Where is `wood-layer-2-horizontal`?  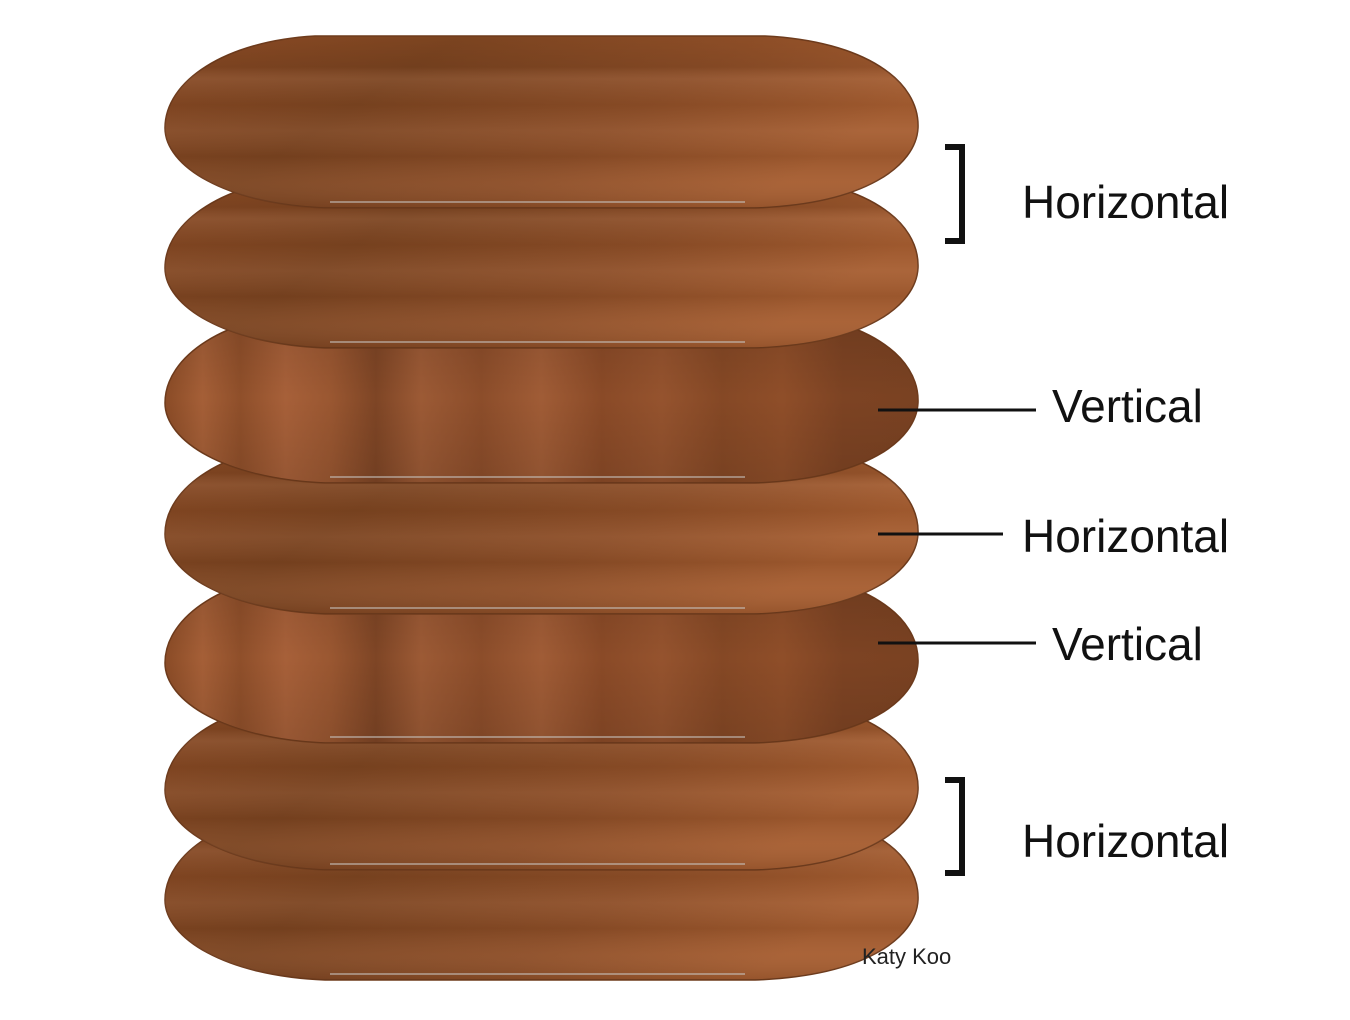 wood-layer-2-horizontal is located at coordinates (541, 262).